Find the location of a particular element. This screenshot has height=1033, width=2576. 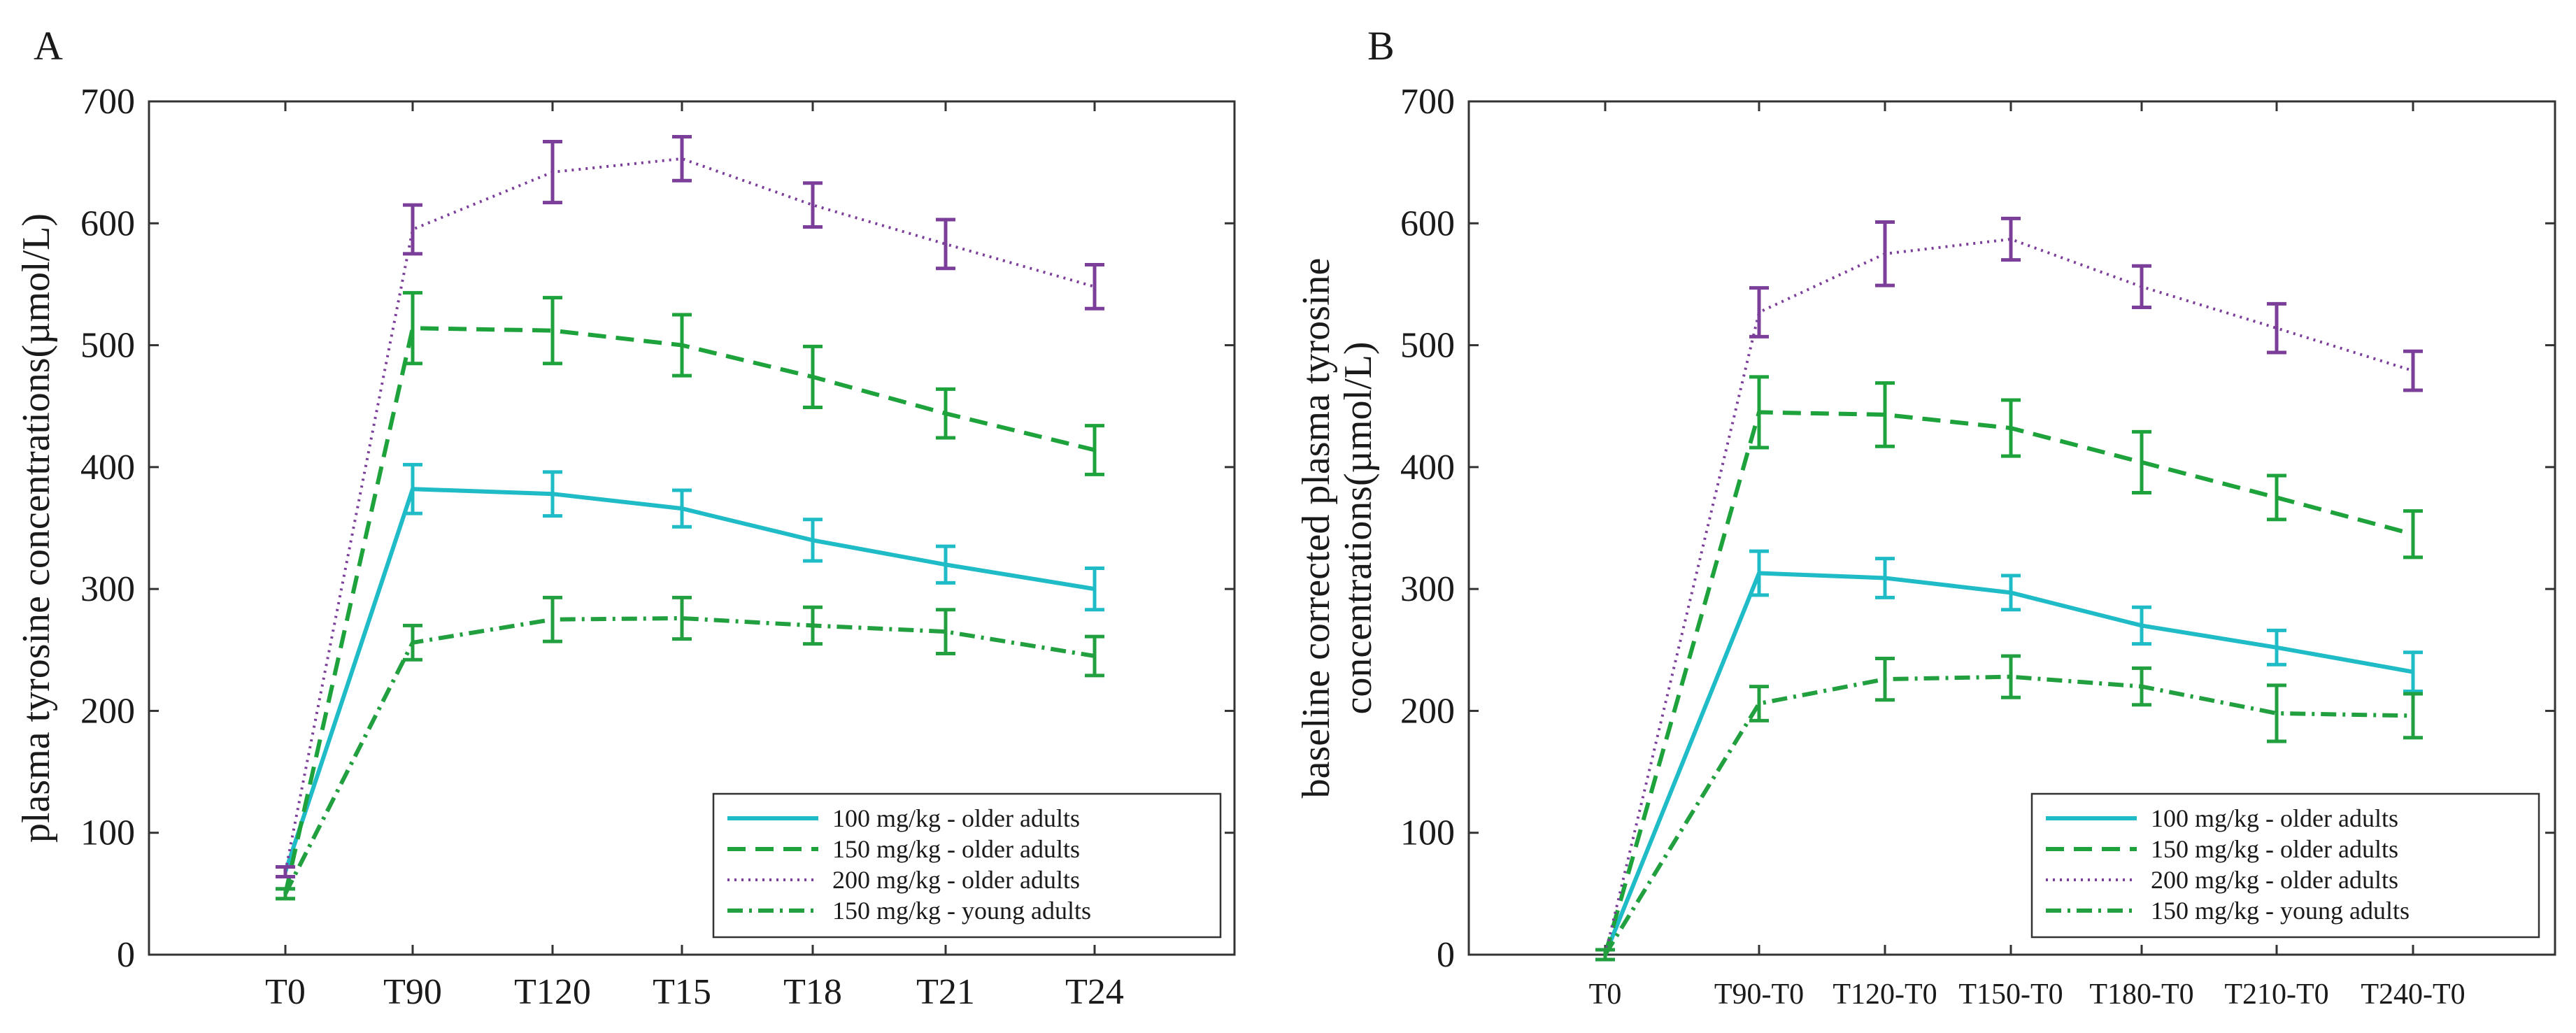

panel-label: B is located at coordinates (1381, 46).